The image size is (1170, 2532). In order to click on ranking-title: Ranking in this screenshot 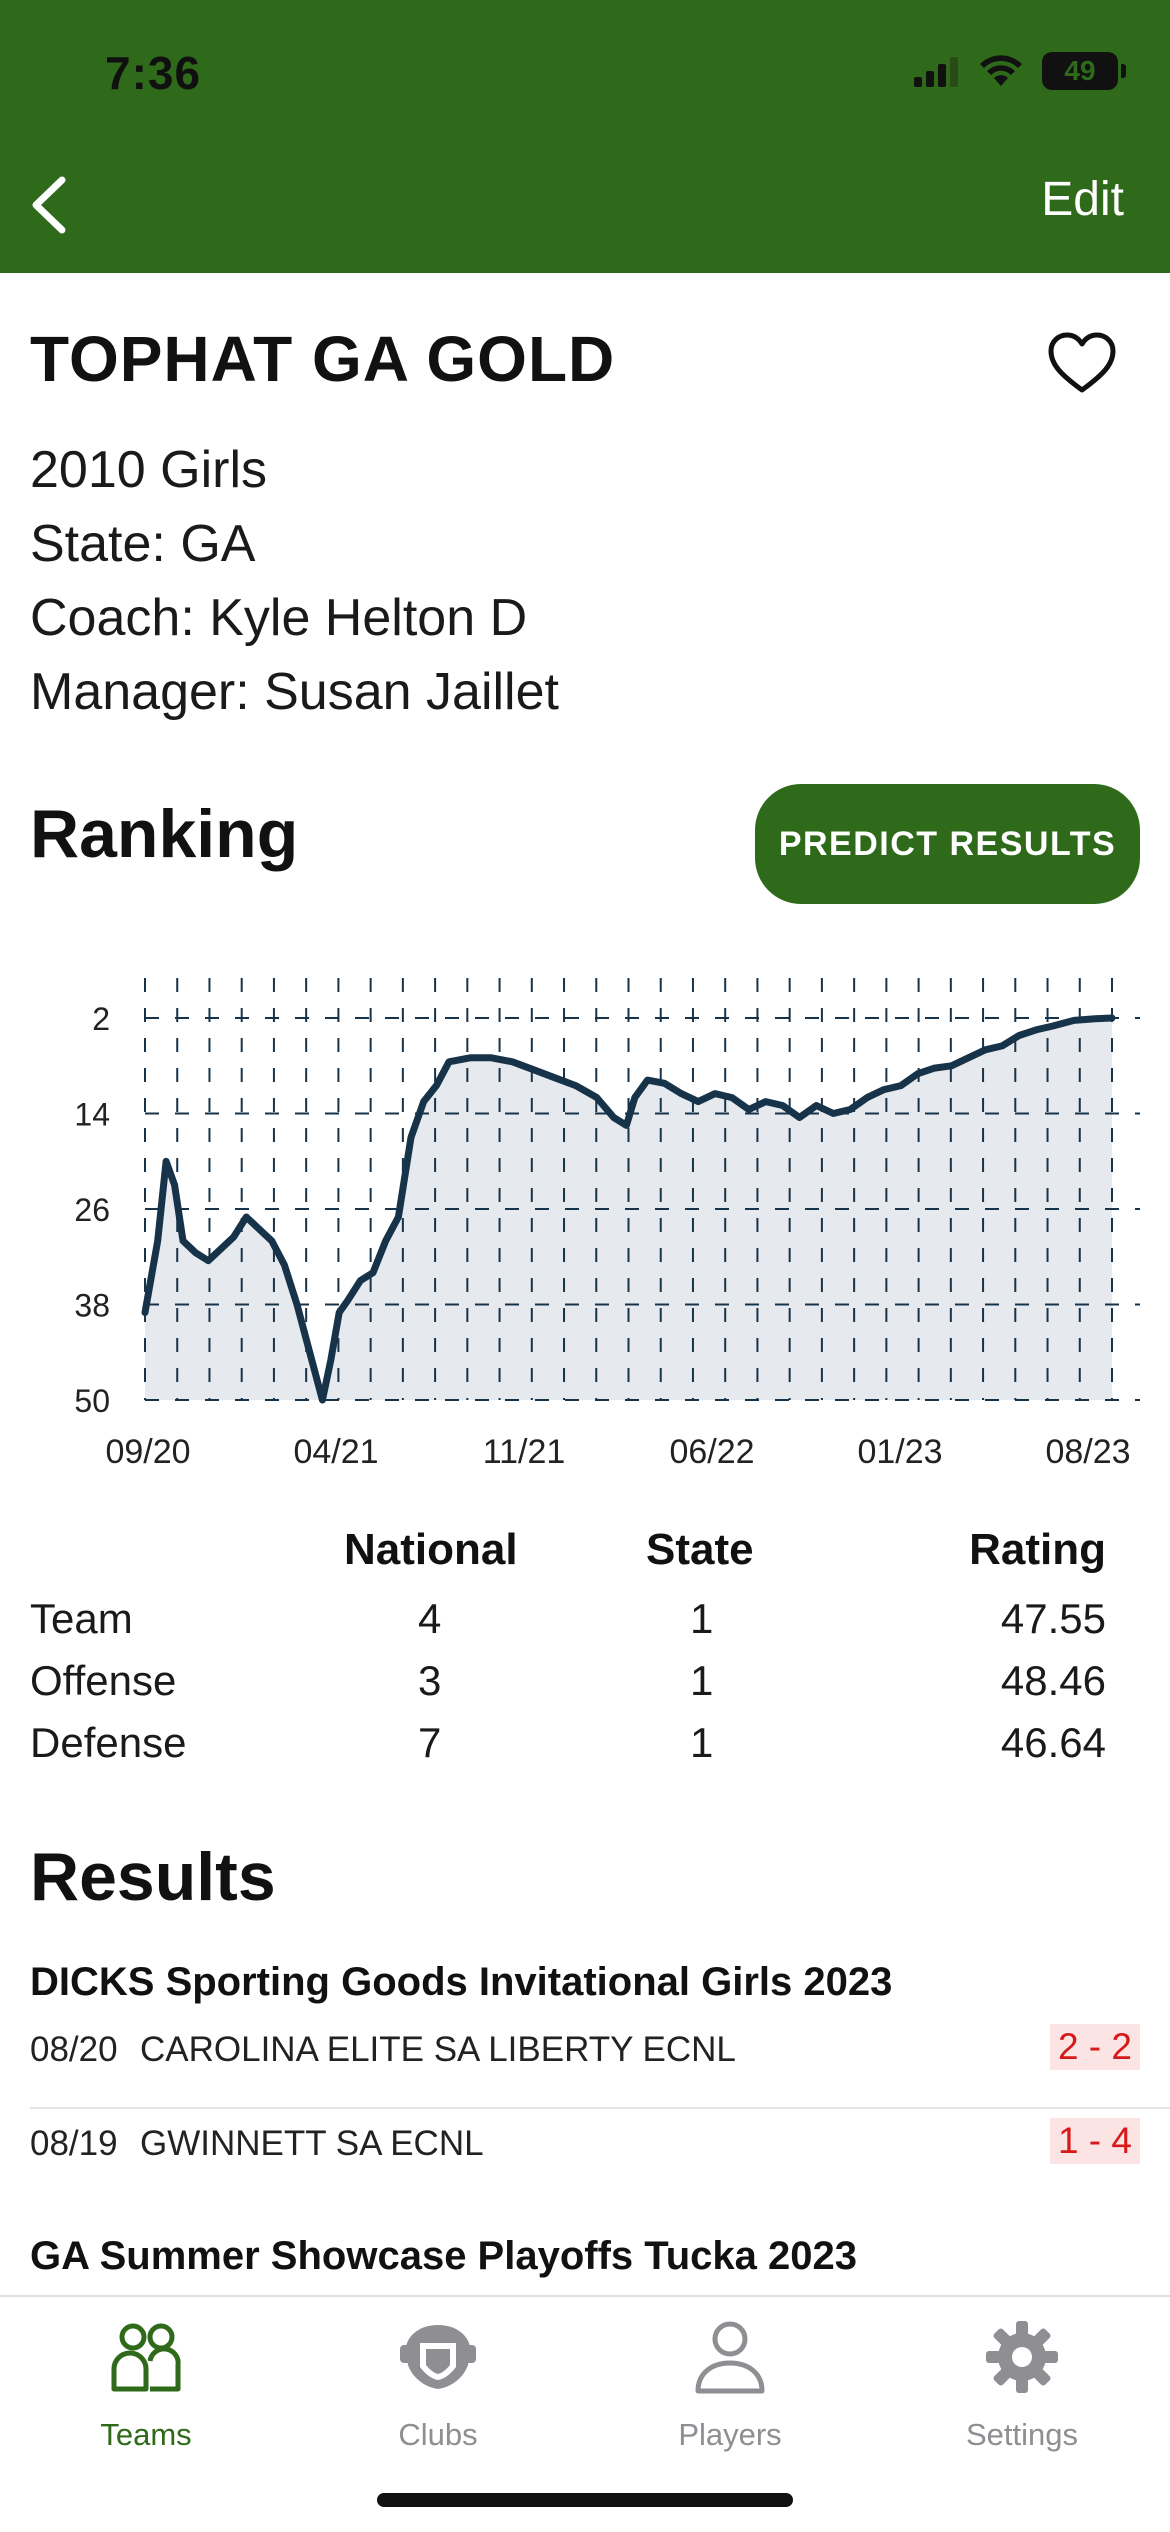, I will do `click(164, 834)`.